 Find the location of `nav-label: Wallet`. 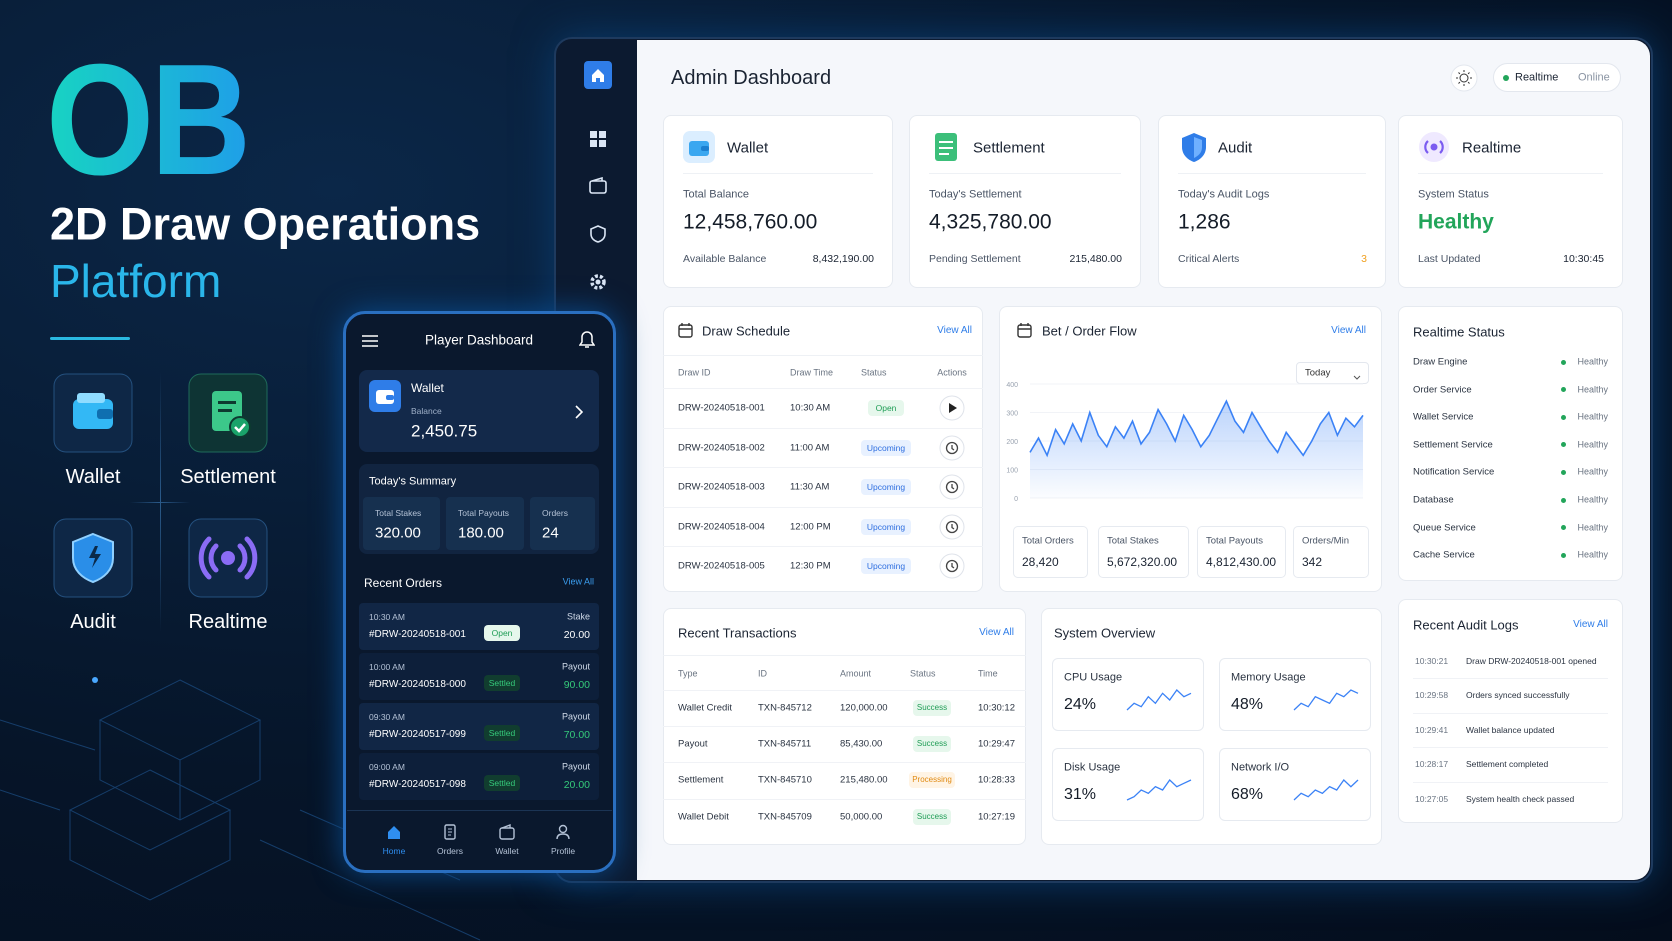

nav-label: Wallet is located at coordinates (507, 850).